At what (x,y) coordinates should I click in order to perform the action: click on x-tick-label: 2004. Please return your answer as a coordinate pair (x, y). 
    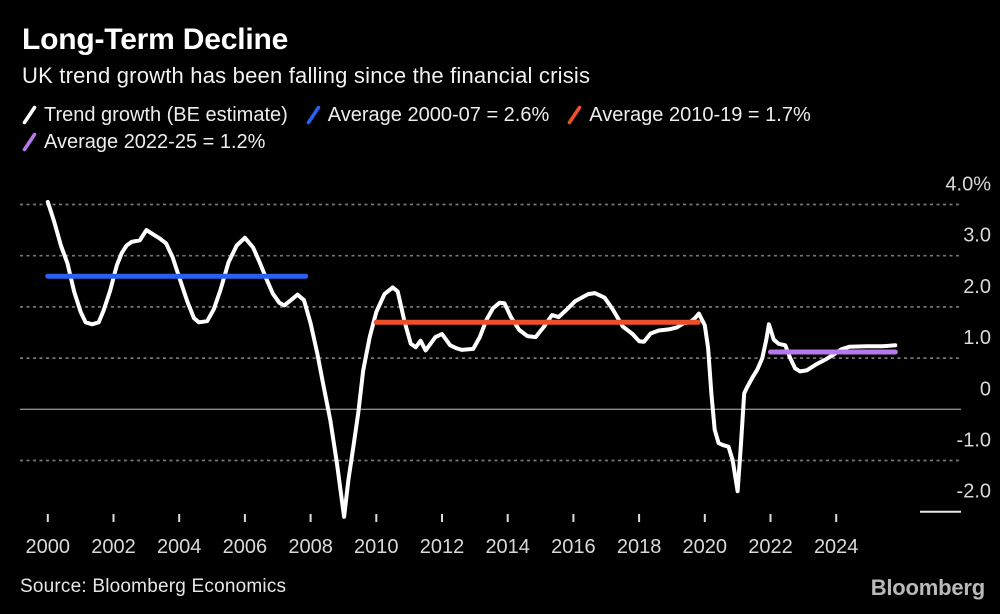
    Looking at the image, I should click on (179, 547).